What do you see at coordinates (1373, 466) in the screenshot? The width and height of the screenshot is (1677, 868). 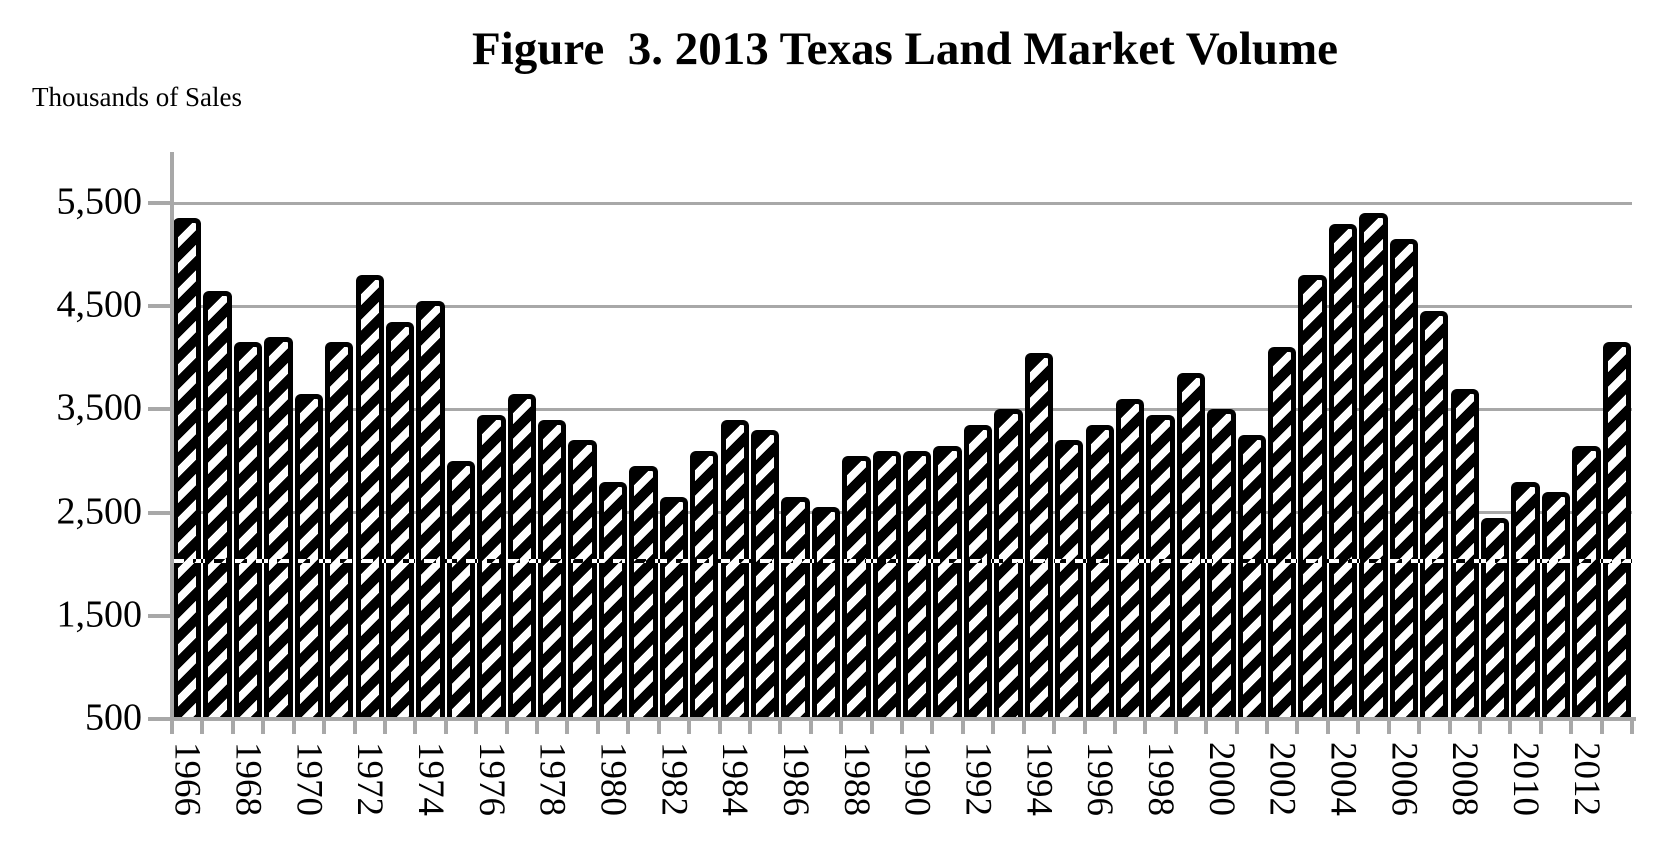 I see `bar-2005` at bounding box center [1373, 466].